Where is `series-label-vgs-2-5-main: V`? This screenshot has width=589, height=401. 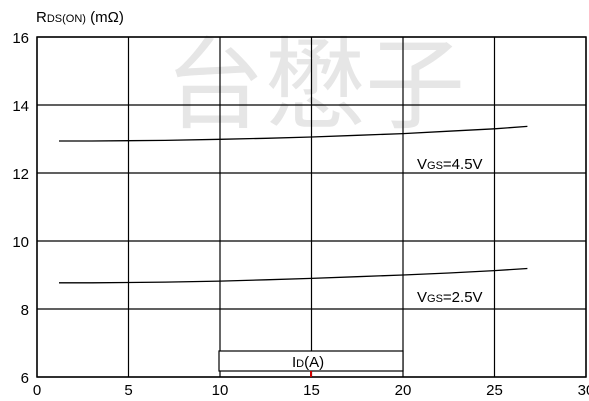 series-label-vgs-2-5-main: V is located at coordinates (422, 297).